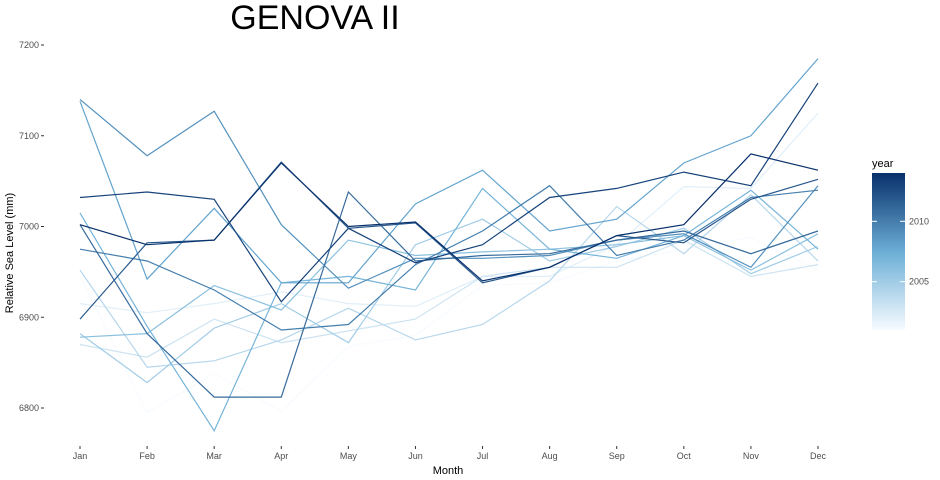 The height and width of the screenshot is (480, 940). Describe the element at coordinates (900, 251) in the screenshot. I see `legend-ticks: 2005 2010` at that location.